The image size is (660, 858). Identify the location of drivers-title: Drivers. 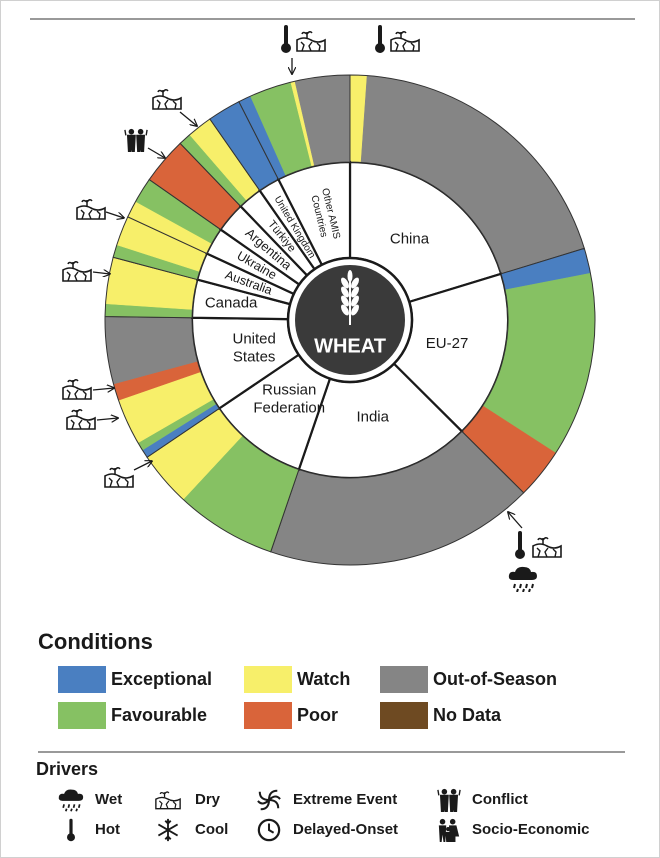
(67, 769).